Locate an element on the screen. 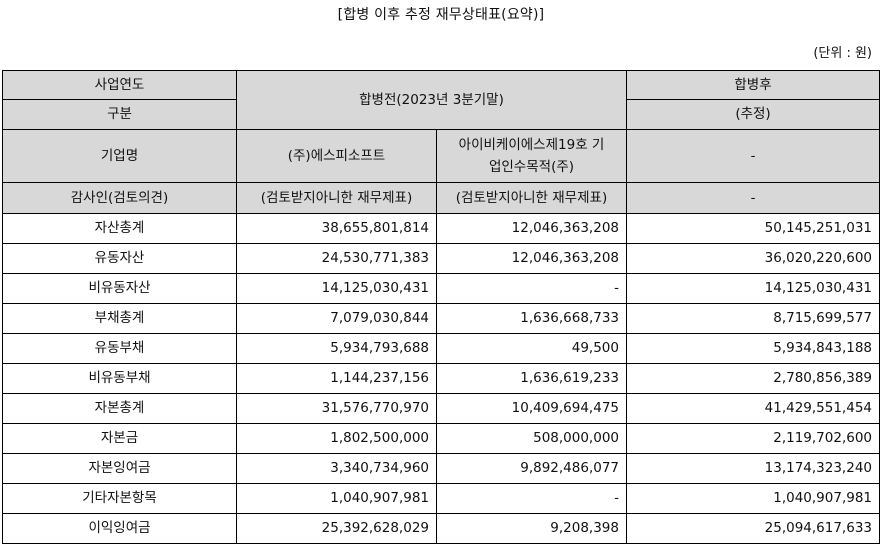 This screenshot has width=882, height=554. row-label: 자본잉여금 is located at coordinates (119, 468).